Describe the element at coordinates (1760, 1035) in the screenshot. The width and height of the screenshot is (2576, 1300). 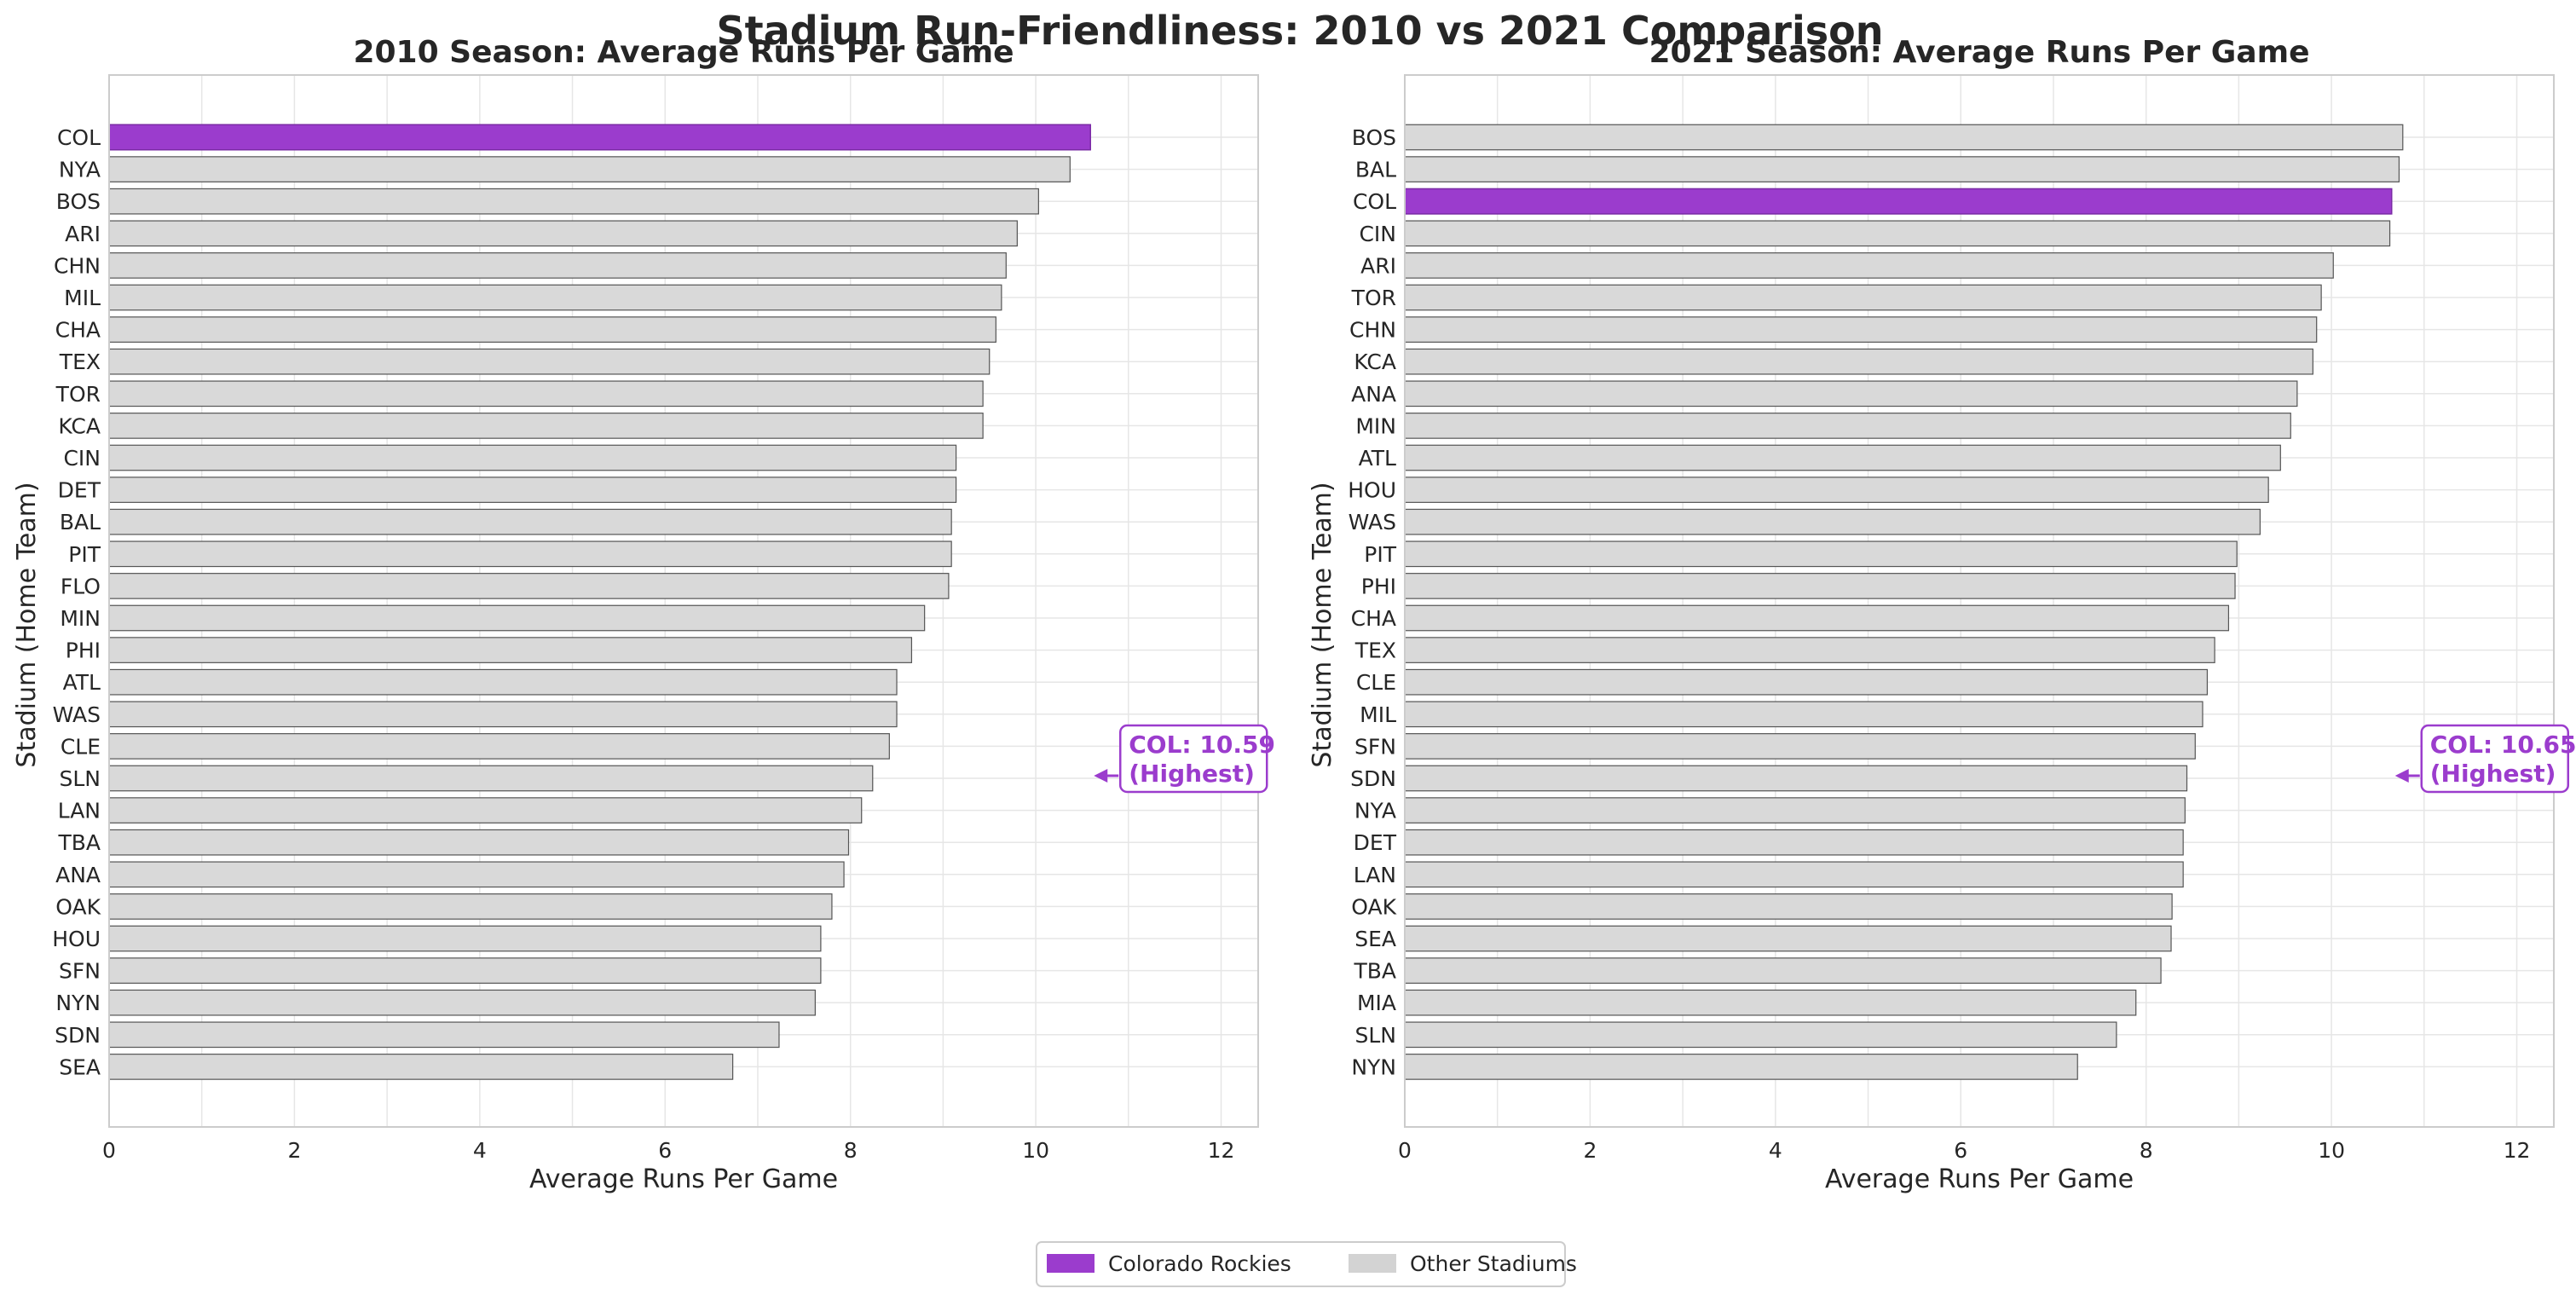
I see `bar-sln-2021` at that location.